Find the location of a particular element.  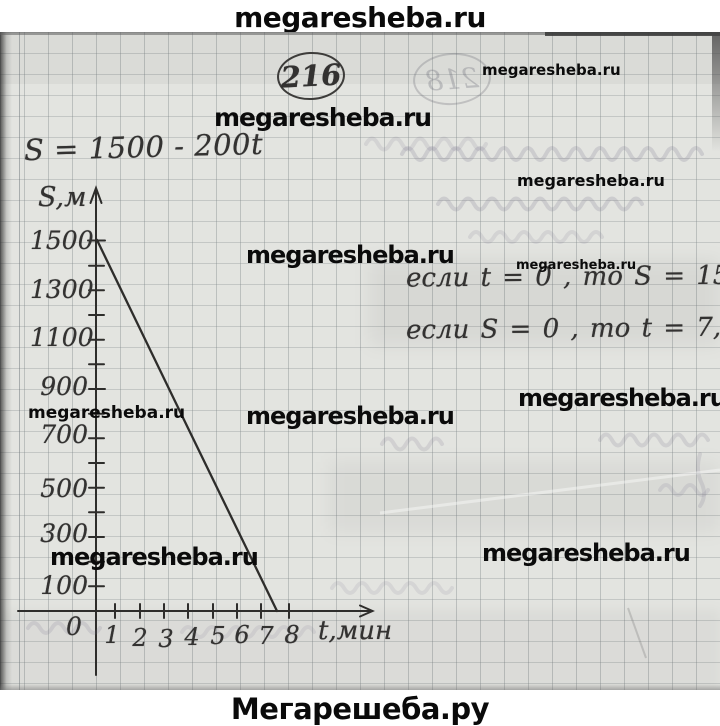

origin-label: 0 is located at coordinates (74, 626).